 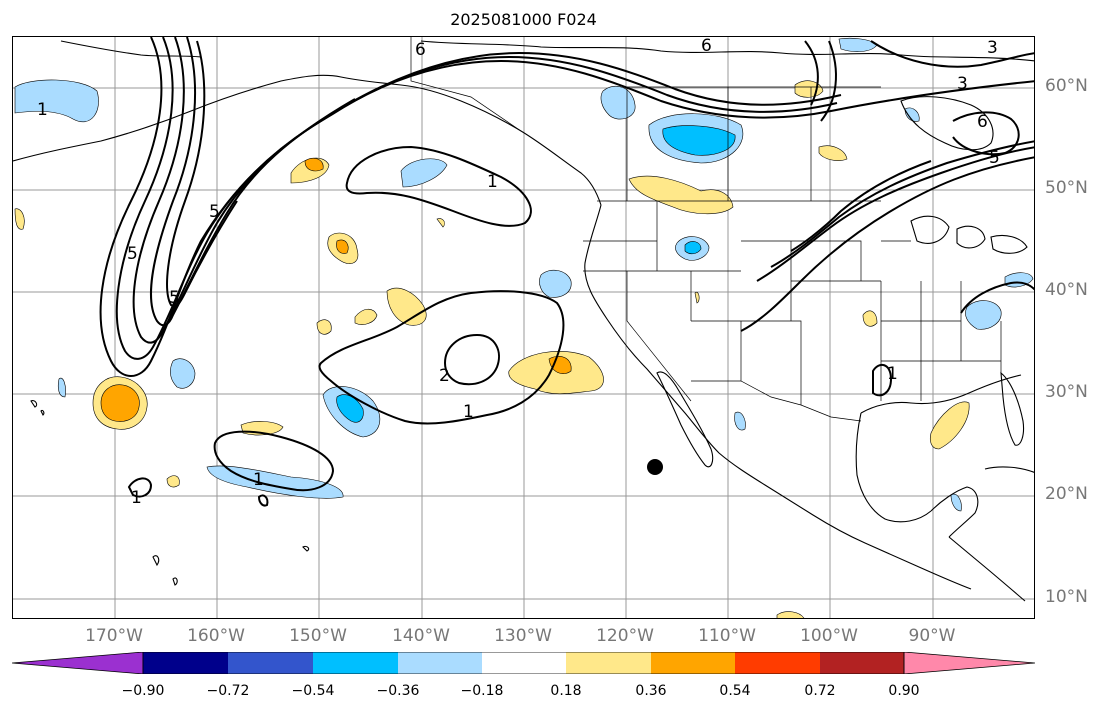 What do you see at coordinates (307, 140) in the screenshot?
I see `alaska-coast` at bounding box center [307, 140].